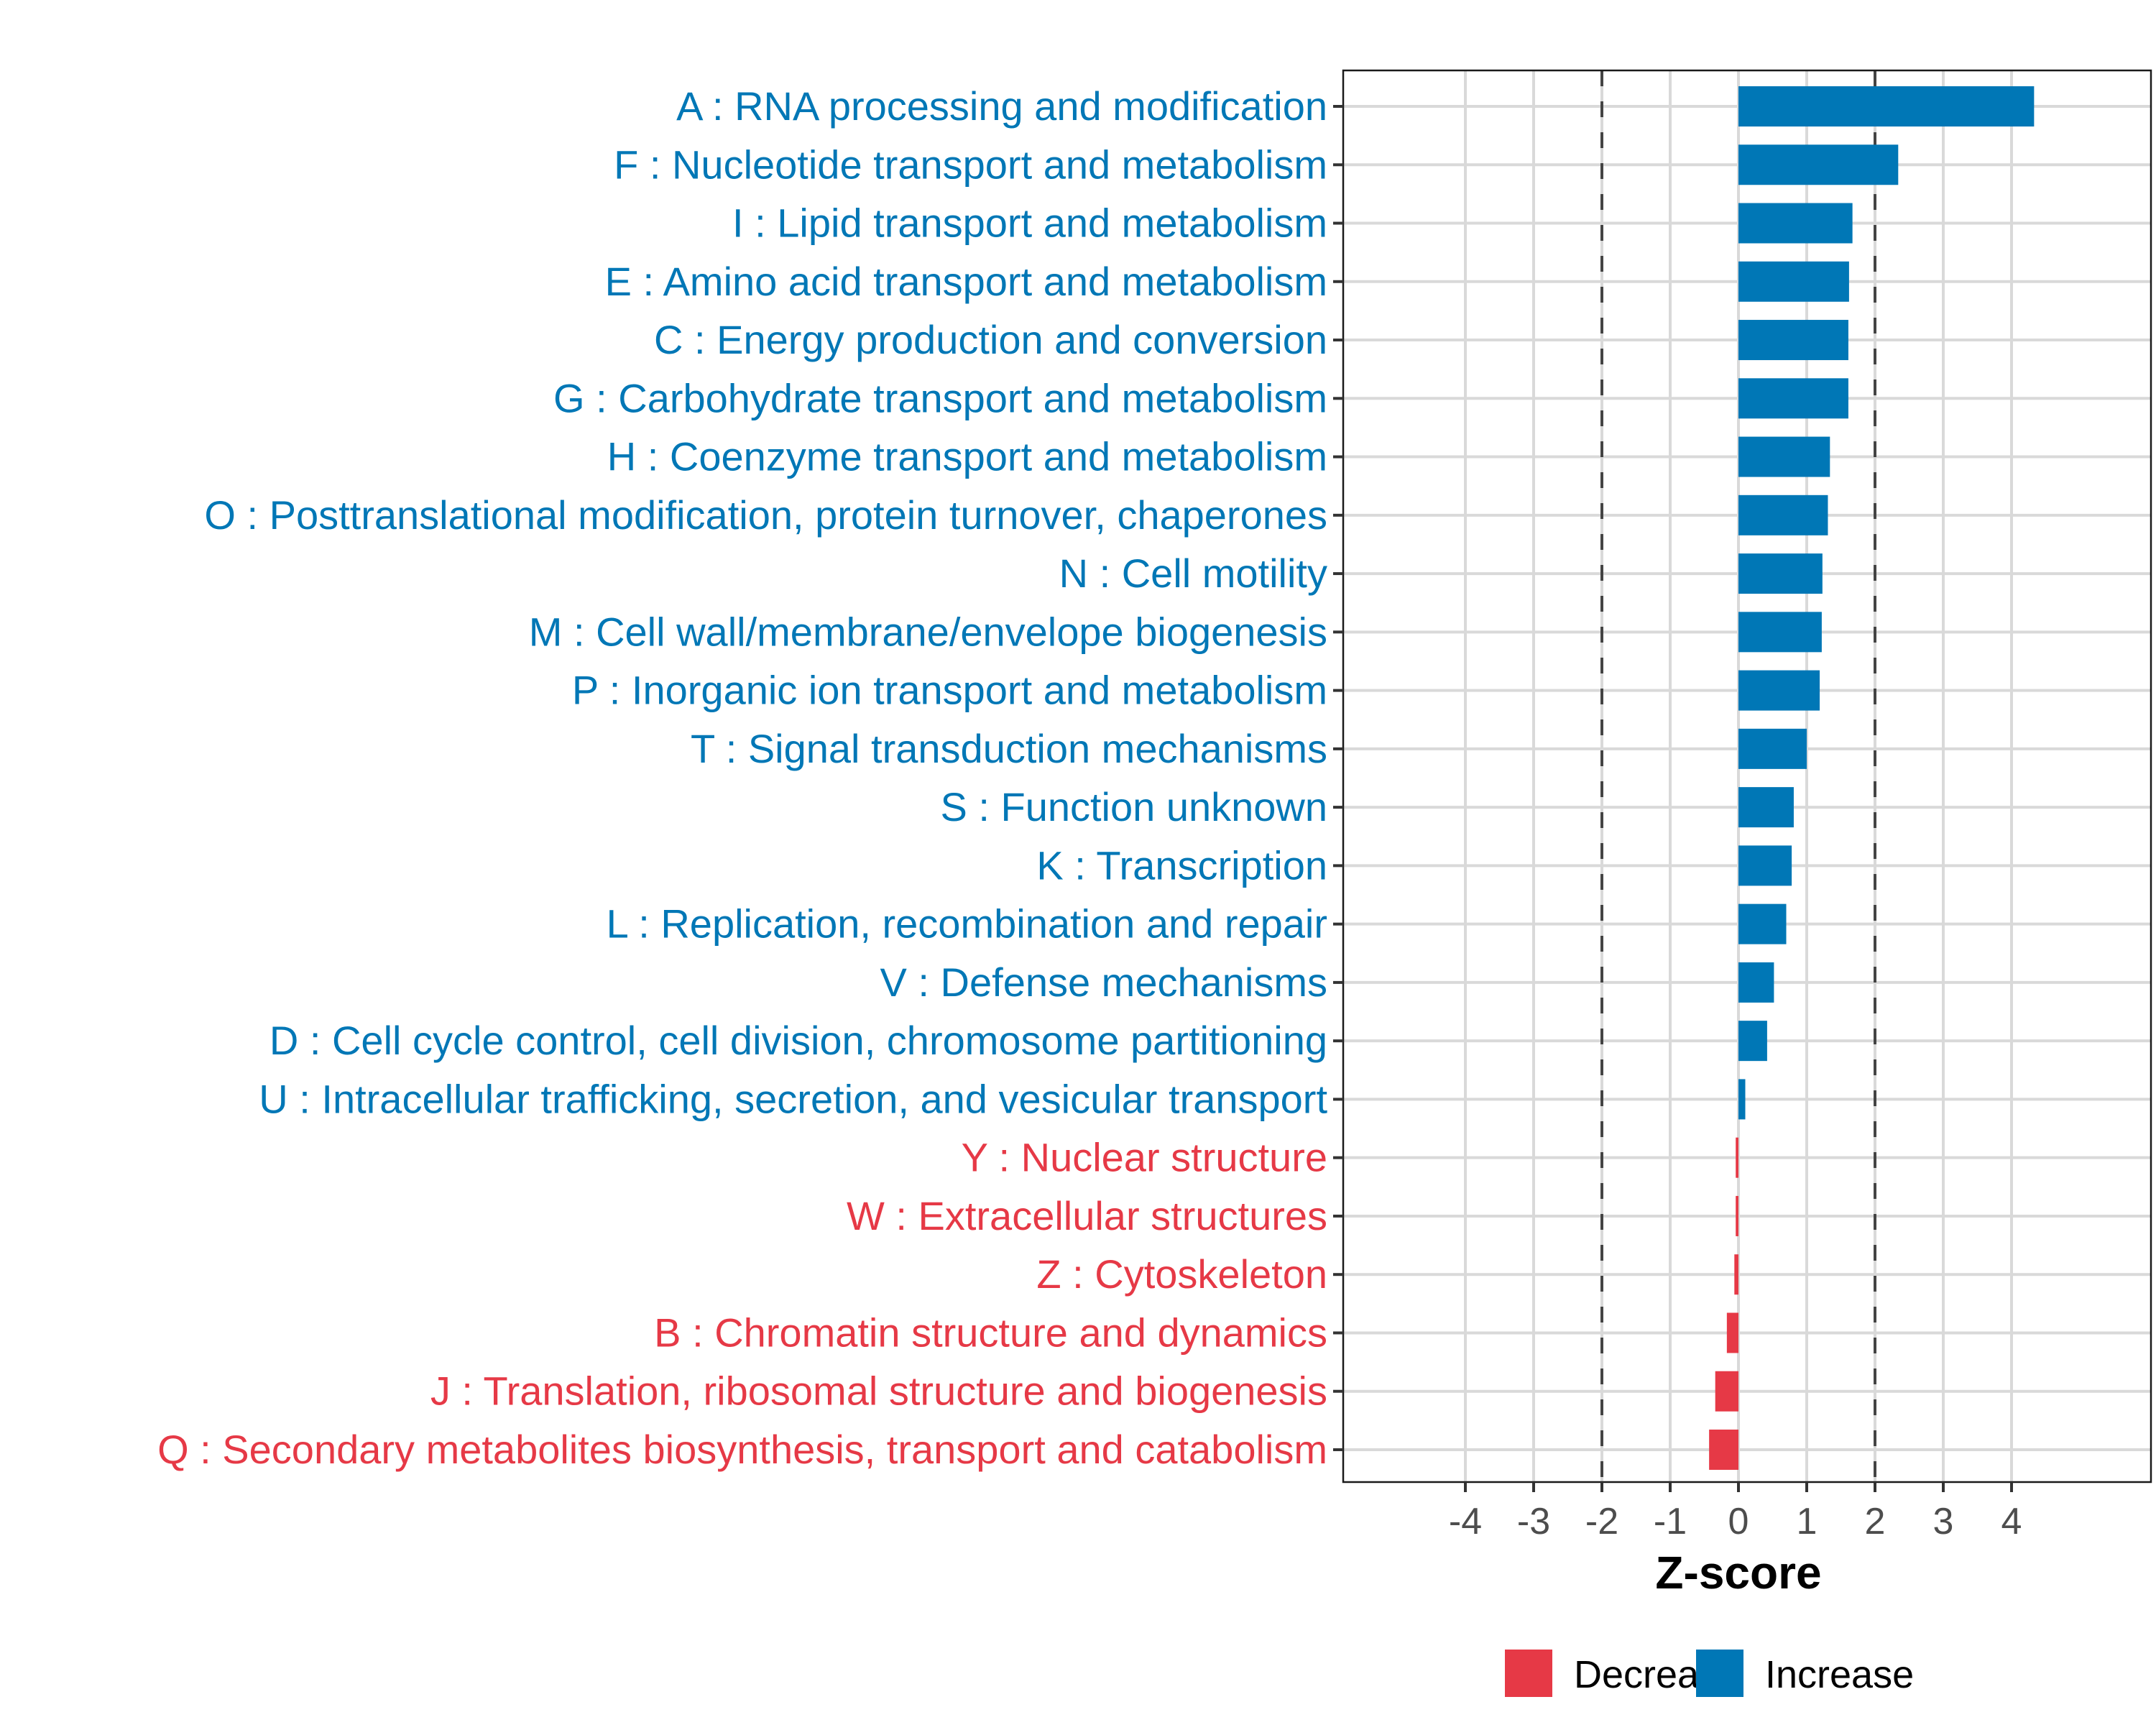 The image size is (2156, 1725). I want to click on x-tick-label: 2, so click(1876, 1521).